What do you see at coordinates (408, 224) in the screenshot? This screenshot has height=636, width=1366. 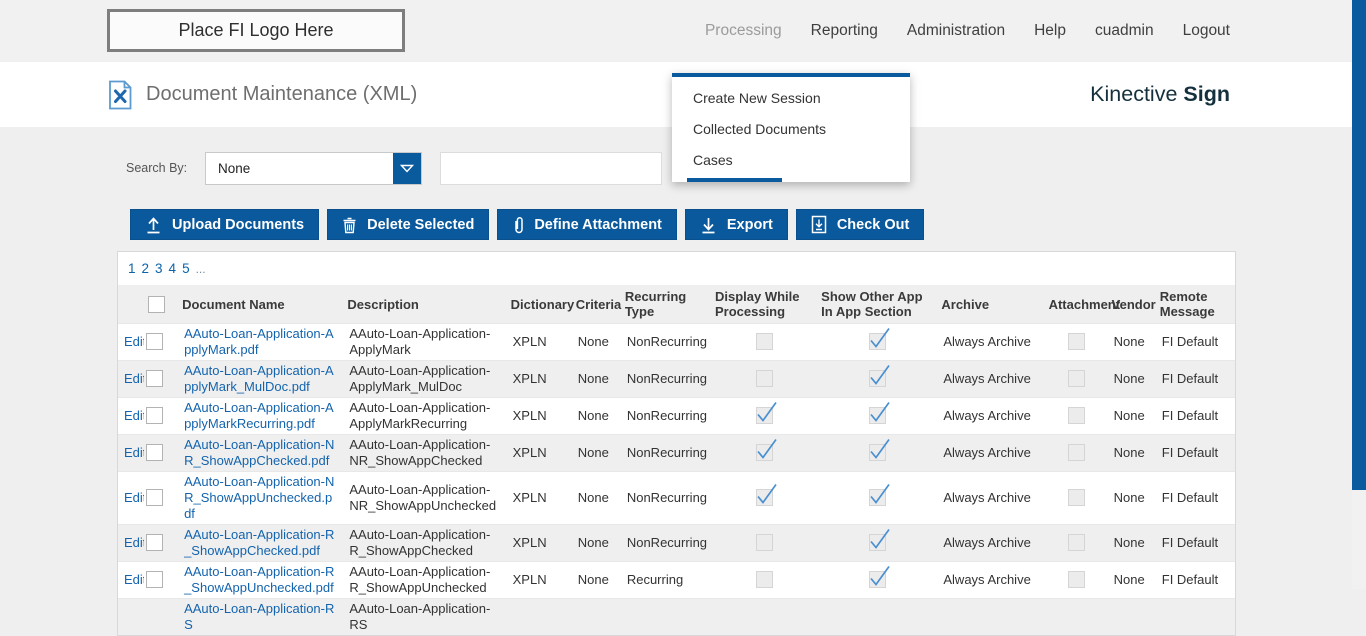 I see `delete-selected-button: Delete Selected` at bounding box center [408, 224].